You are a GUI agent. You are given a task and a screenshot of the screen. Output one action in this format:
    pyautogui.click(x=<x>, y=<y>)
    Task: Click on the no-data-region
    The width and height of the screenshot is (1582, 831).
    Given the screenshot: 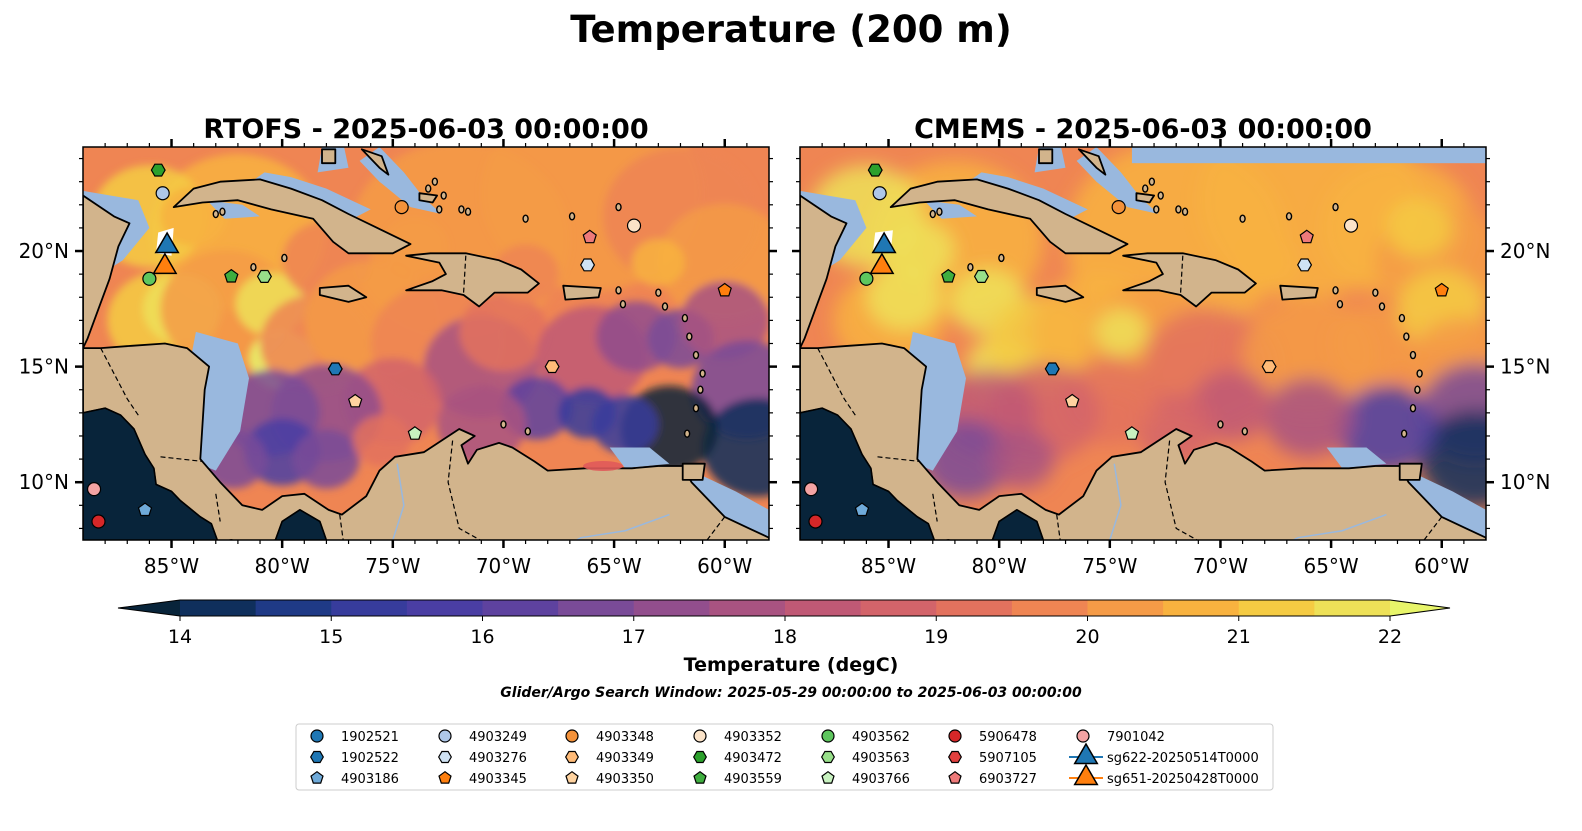 What is the action you would take?
    pyautogui.click(x=1308, y=155)
    